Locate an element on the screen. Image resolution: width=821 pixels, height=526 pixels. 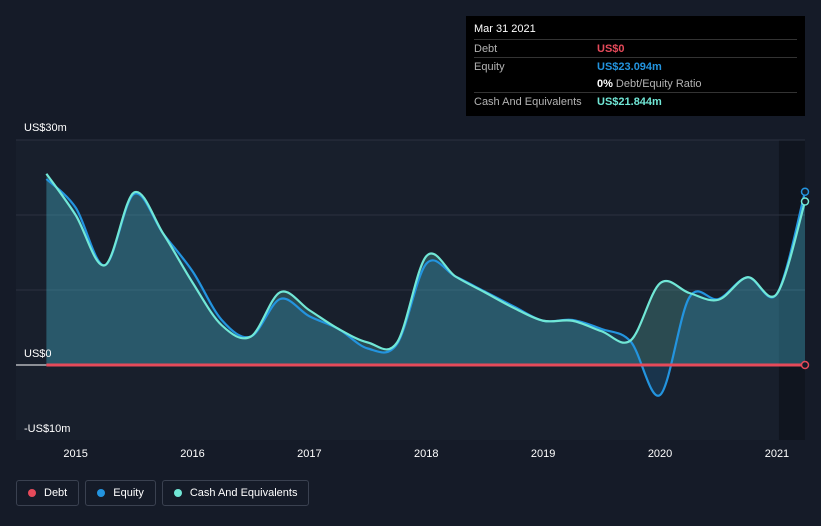
legend: Debt Equity Cash And Equivalents is located at coordinates (165, 493).